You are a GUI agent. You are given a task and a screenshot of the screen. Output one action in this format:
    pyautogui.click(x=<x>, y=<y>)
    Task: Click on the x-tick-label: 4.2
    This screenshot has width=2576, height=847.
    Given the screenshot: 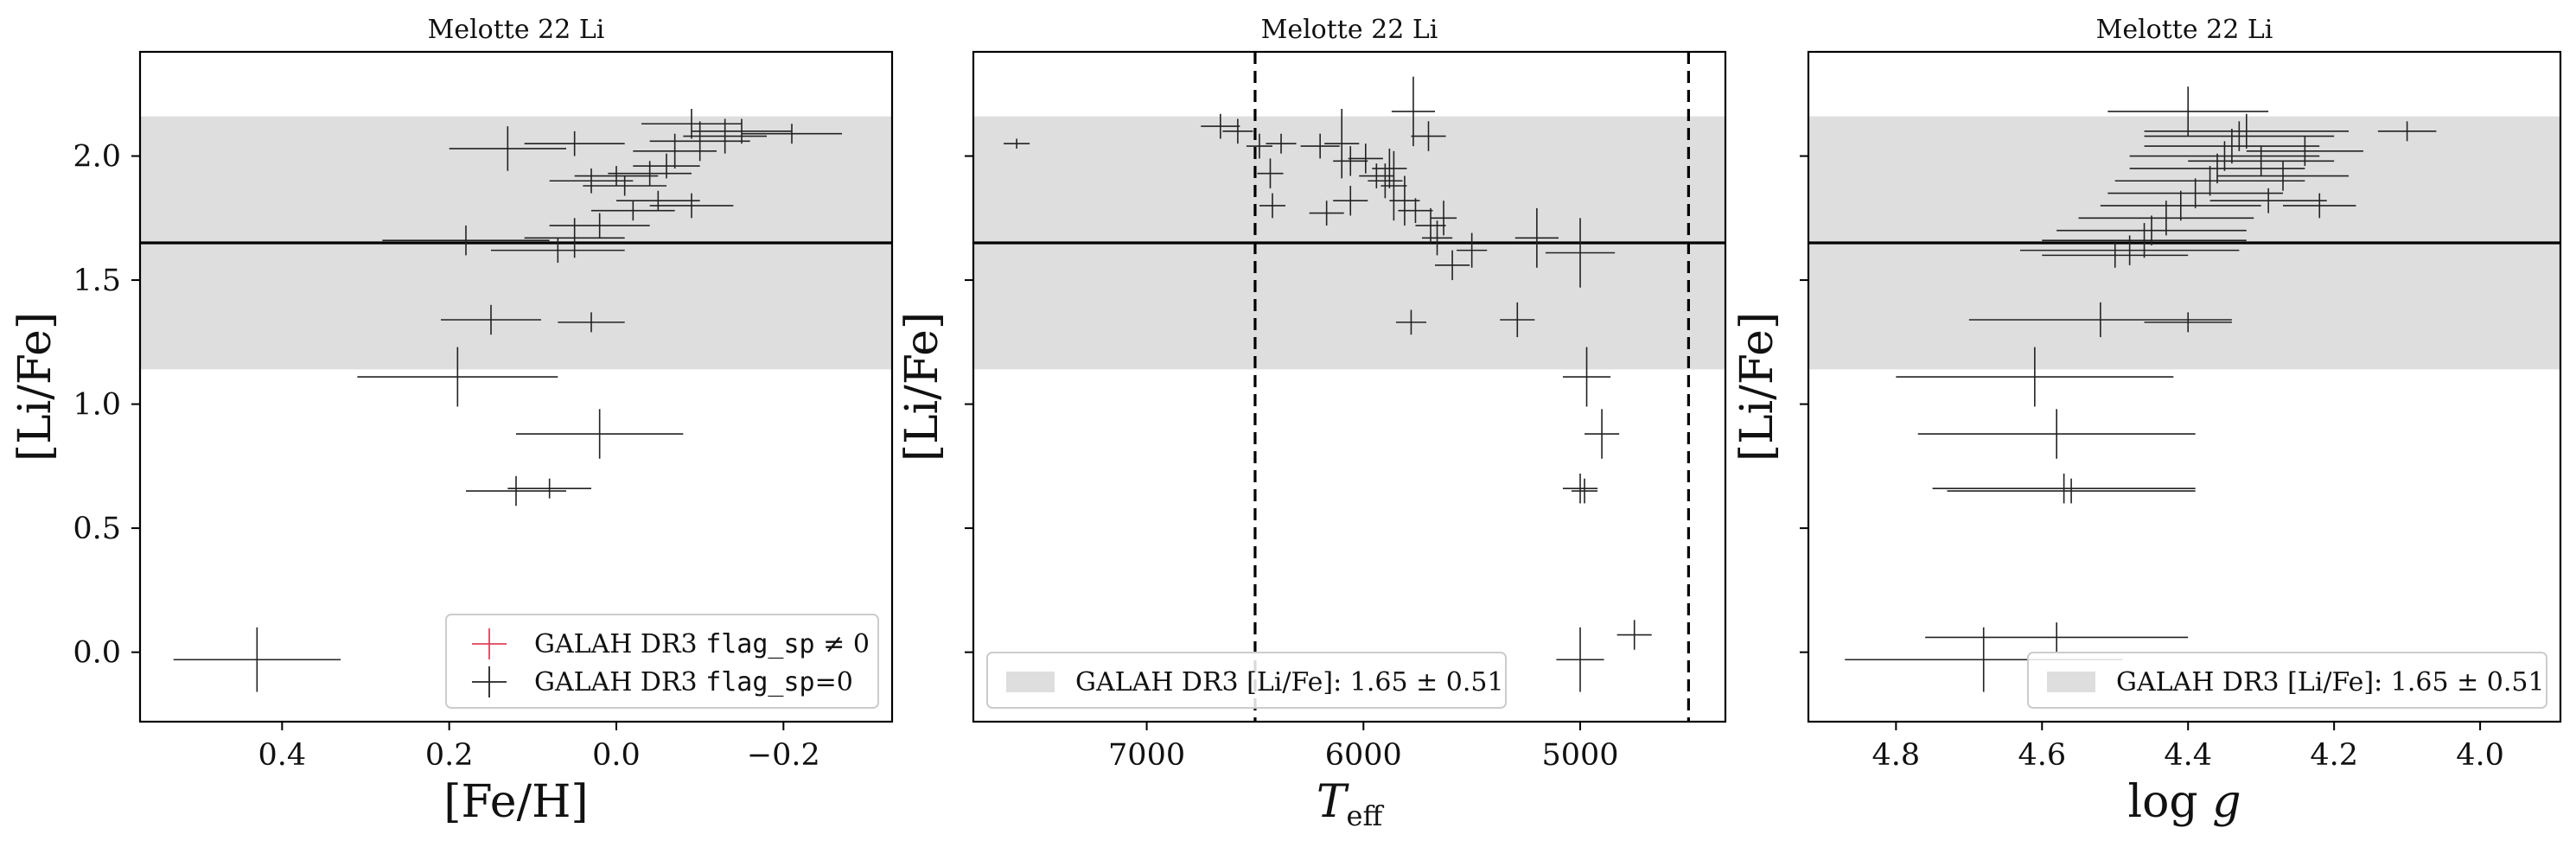 What is the action you would take?
    pyautogui.click(x=2334, y=755)
    